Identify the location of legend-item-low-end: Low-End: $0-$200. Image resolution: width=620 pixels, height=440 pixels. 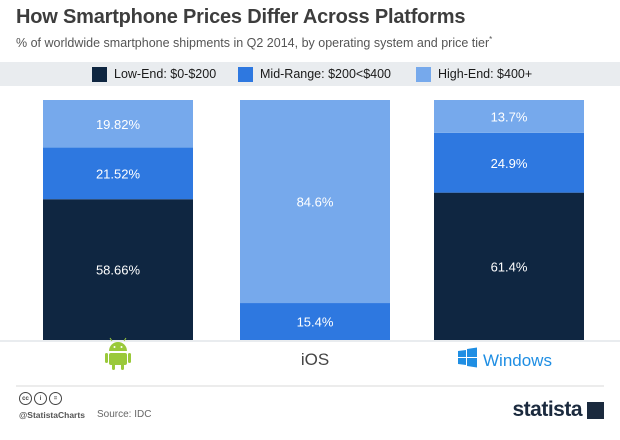
(154, 74).